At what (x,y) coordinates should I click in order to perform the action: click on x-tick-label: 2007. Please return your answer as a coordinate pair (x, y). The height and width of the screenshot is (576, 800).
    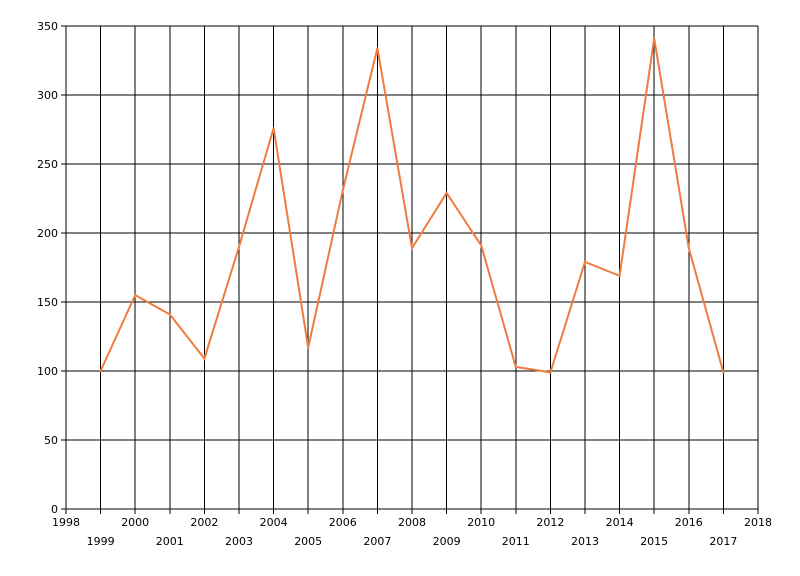
    Looking at the image, I should click on (377, 541).